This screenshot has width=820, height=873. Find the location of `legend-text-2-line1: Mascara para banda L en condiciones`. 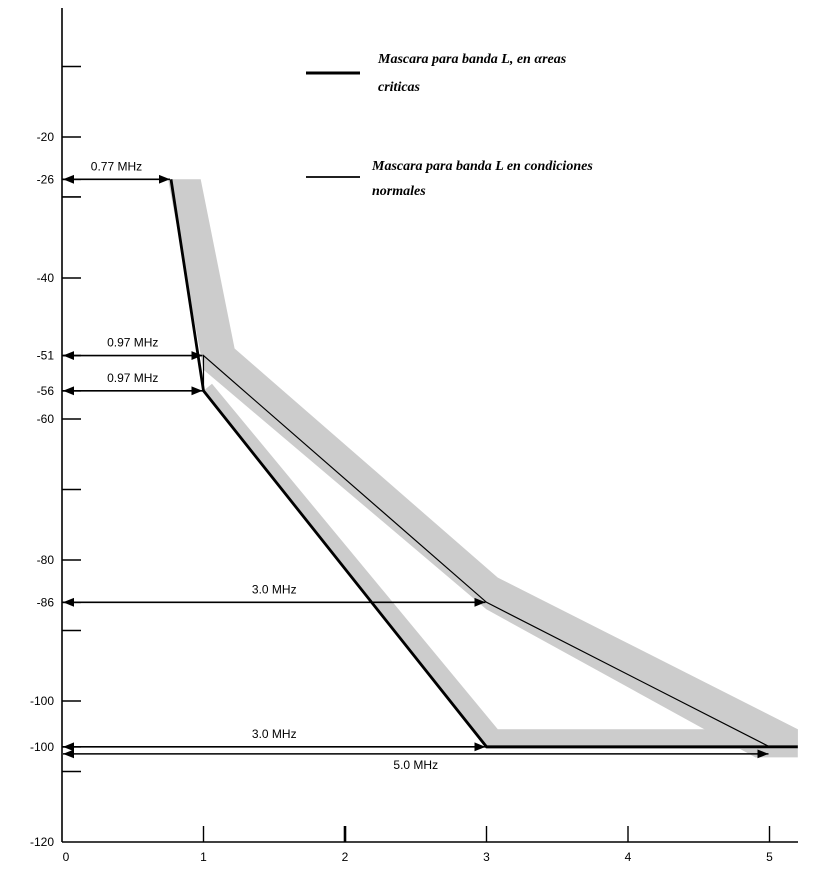

legend-text-2-line1: Mascara para banda L en condiciones is located at coordinates (482, 166).